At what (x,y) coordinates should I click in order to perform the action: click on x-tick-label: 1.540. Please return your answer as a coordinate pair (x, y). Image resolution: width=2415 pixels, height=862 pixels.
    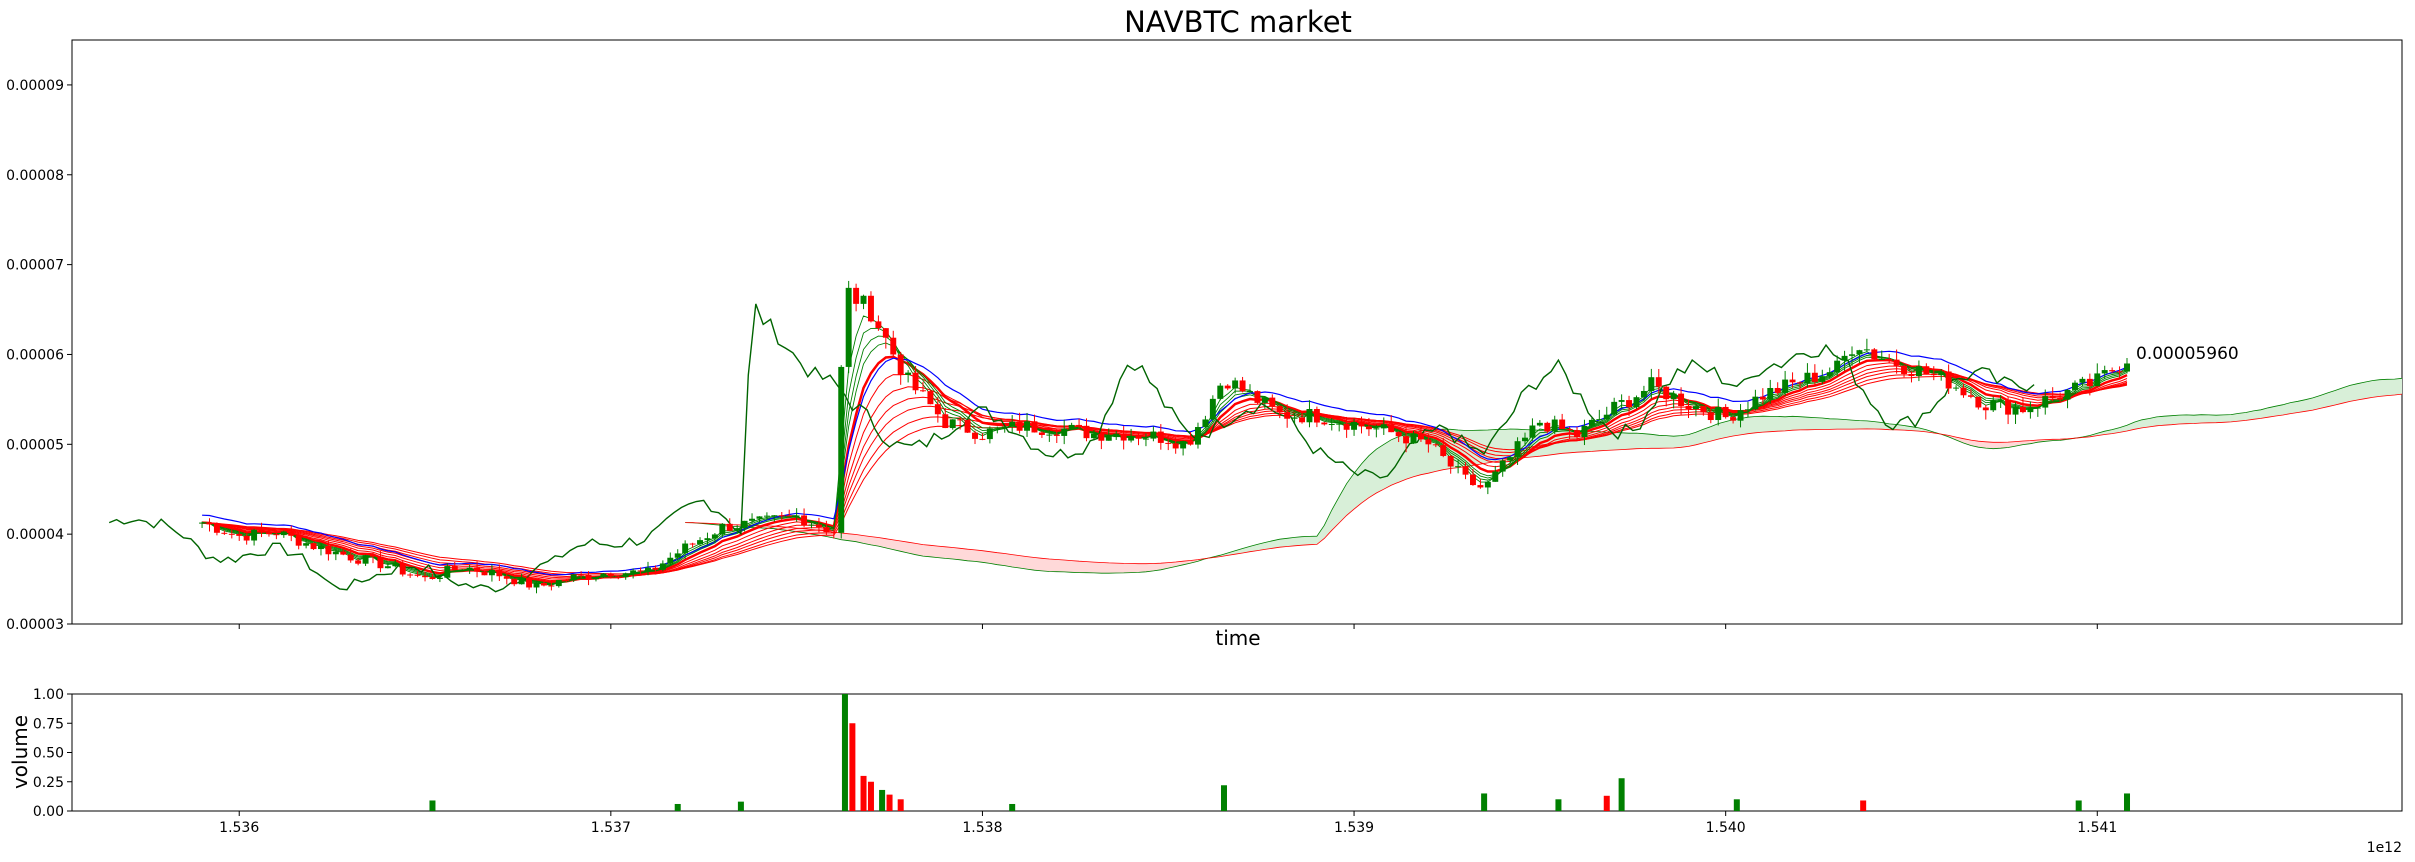
    Looking at the image, I should click on (1726, 828).